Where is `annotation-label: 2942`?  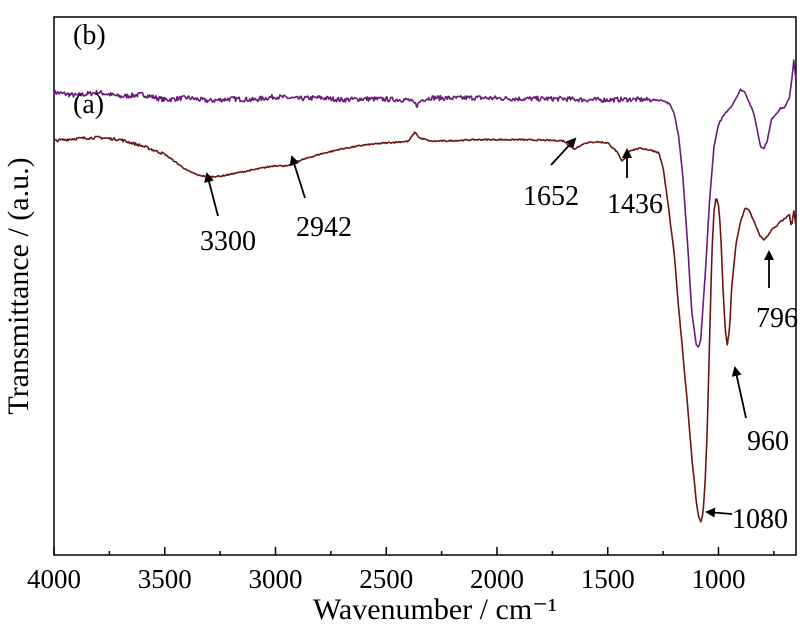 annotation-label: 2942 is located at coordinates (324, 227).